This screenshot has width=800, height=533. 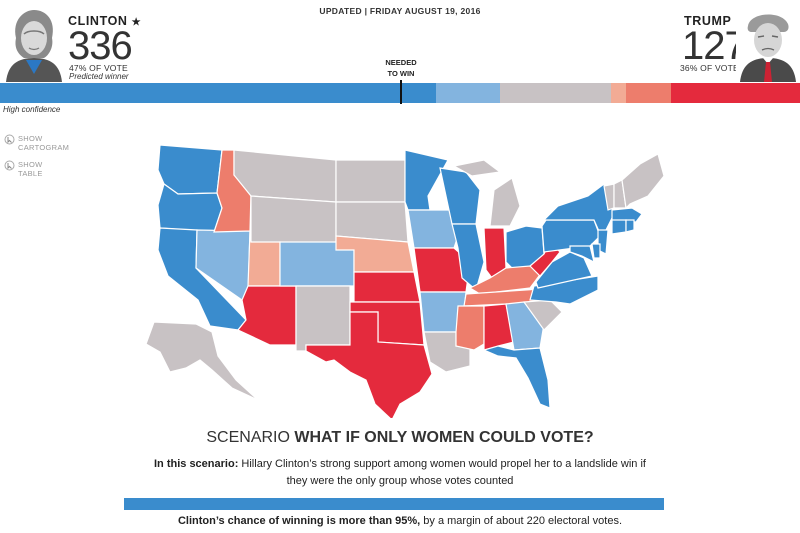 I want to click on show-table-line-1: SHOW, so click(x=30, y=164).